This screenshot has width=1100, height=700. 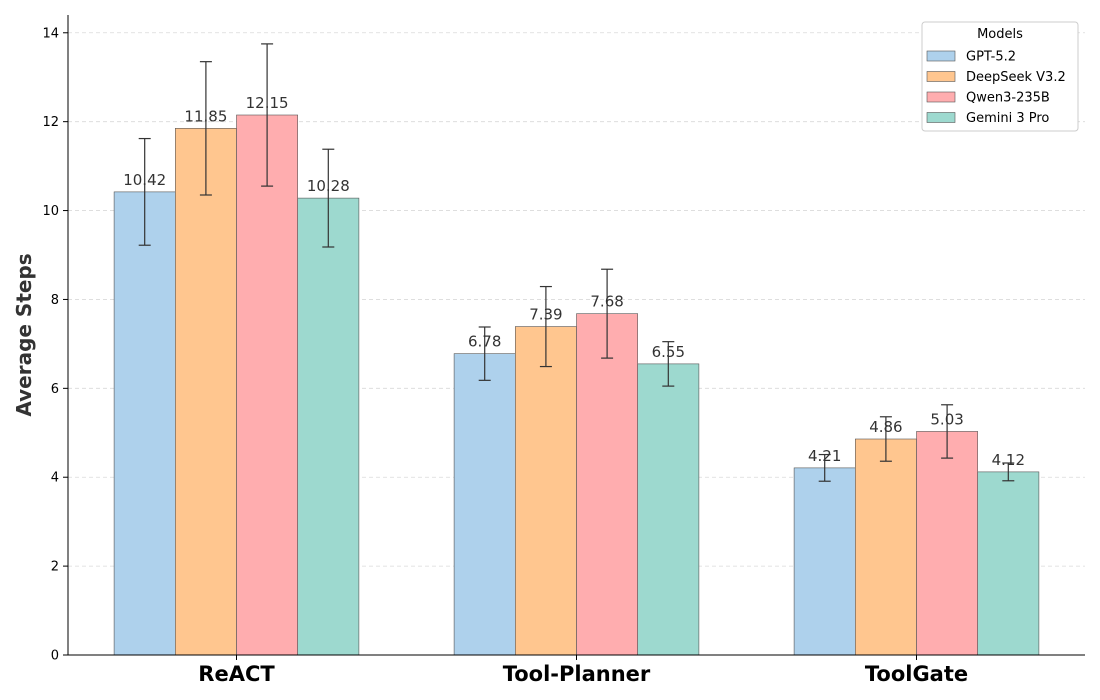 What do you see at coordinates (55, 478) in the screenshot?
I see `y-tick-label: 4` at bounding box center [55, 478].